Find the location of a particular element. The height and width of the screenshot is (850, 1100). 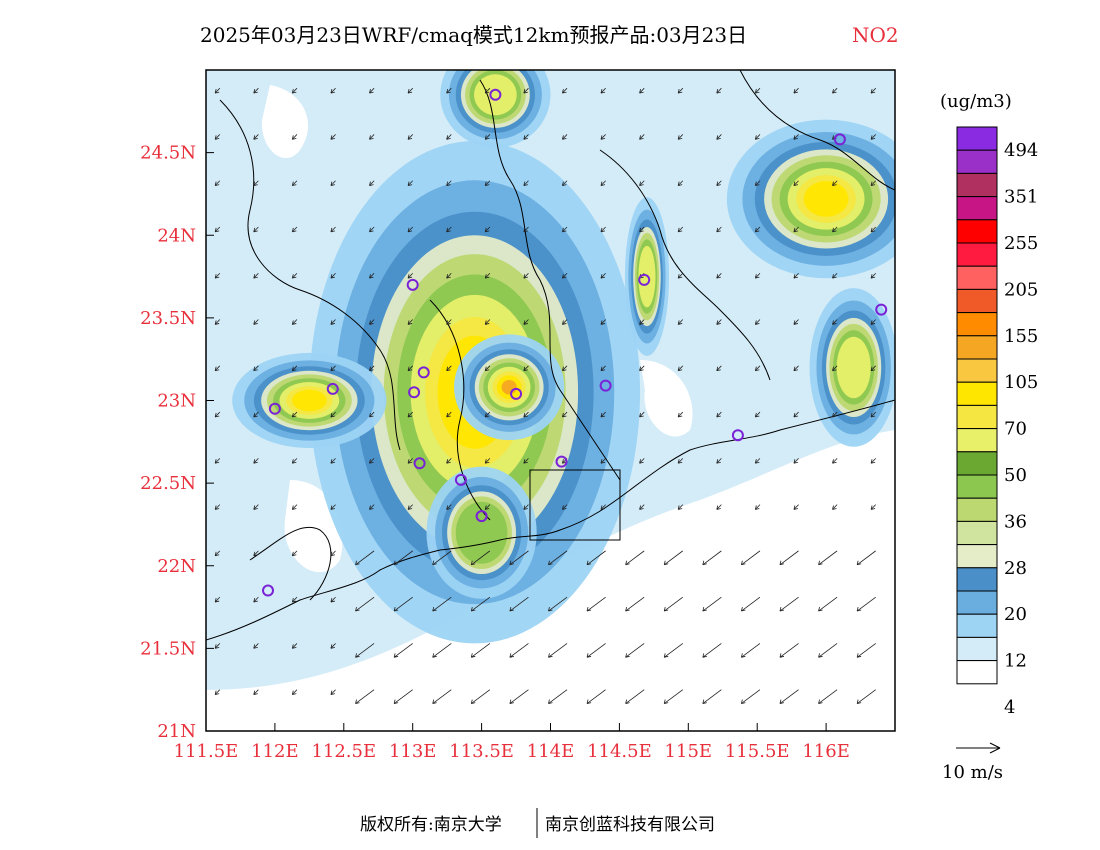

legend-label: 4 is located at coordinates (1009, 707).